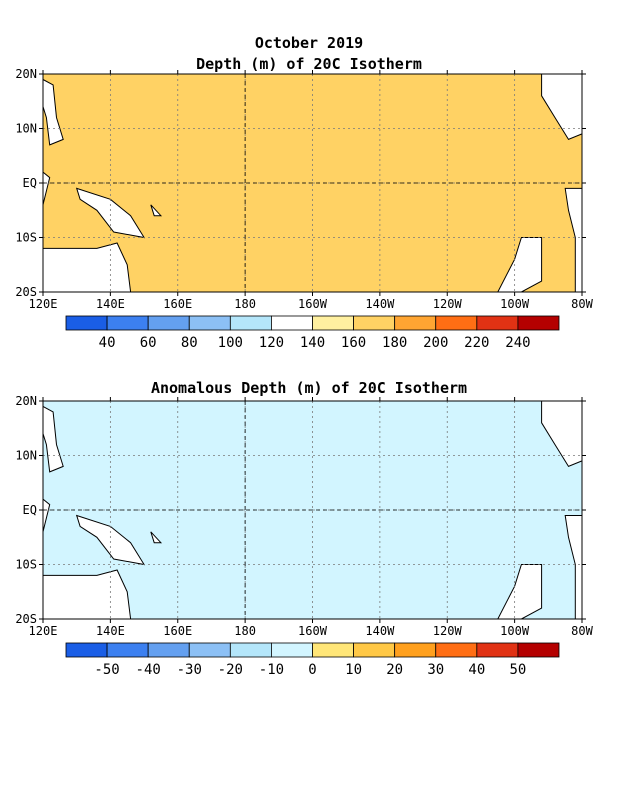 The image size is (618, 800). What do you see at coordinates (312, 670) in the screenshot?
I see `colorbar-label: 0` at bounding box center [312, 670].